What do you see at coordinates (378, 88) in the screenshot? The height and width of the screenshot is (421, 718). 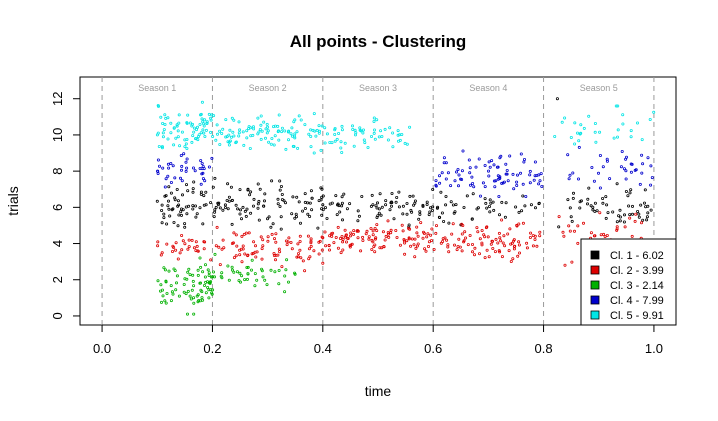 I see `season-label-3: Season 3` at bounding box center [378, 88].